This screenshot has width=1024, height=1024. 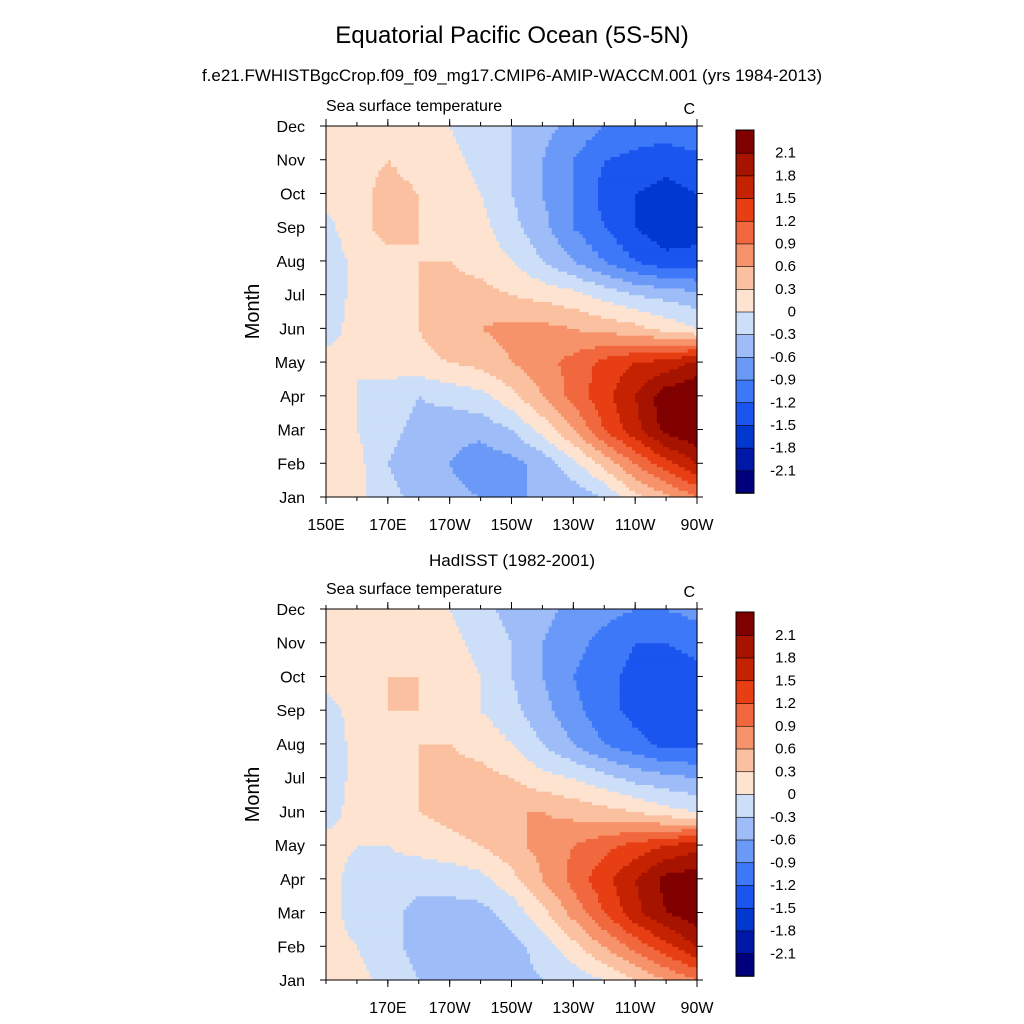 What do you see at coordinates (785, 658) in the screenshot?
I see `colorbar-label: 1.8` at bounding box center [785, 658].